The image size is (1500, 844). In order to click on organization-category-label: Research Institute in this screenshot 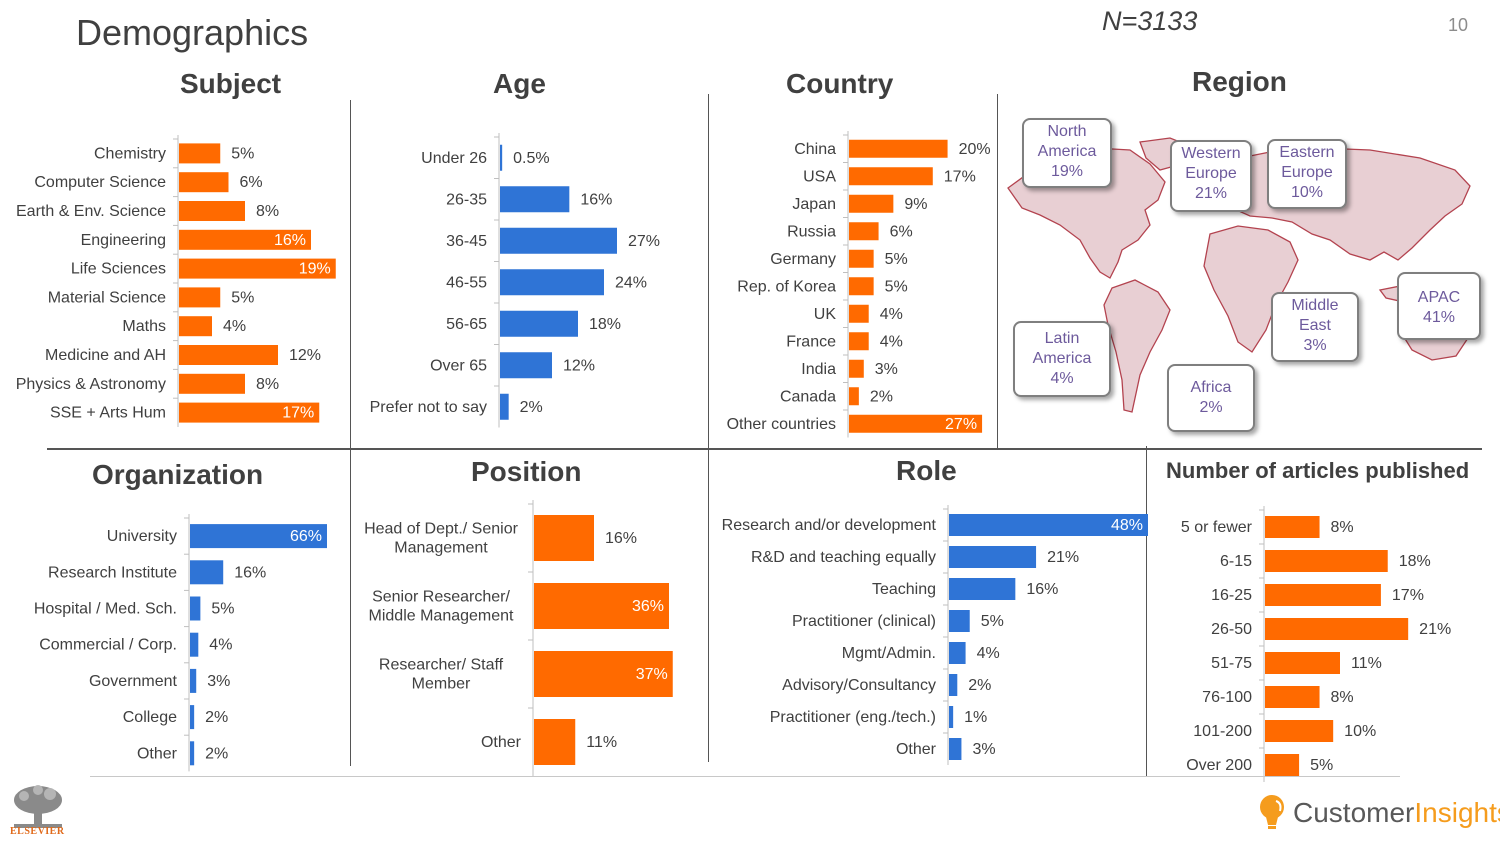, I will do `click(112, 572)`.